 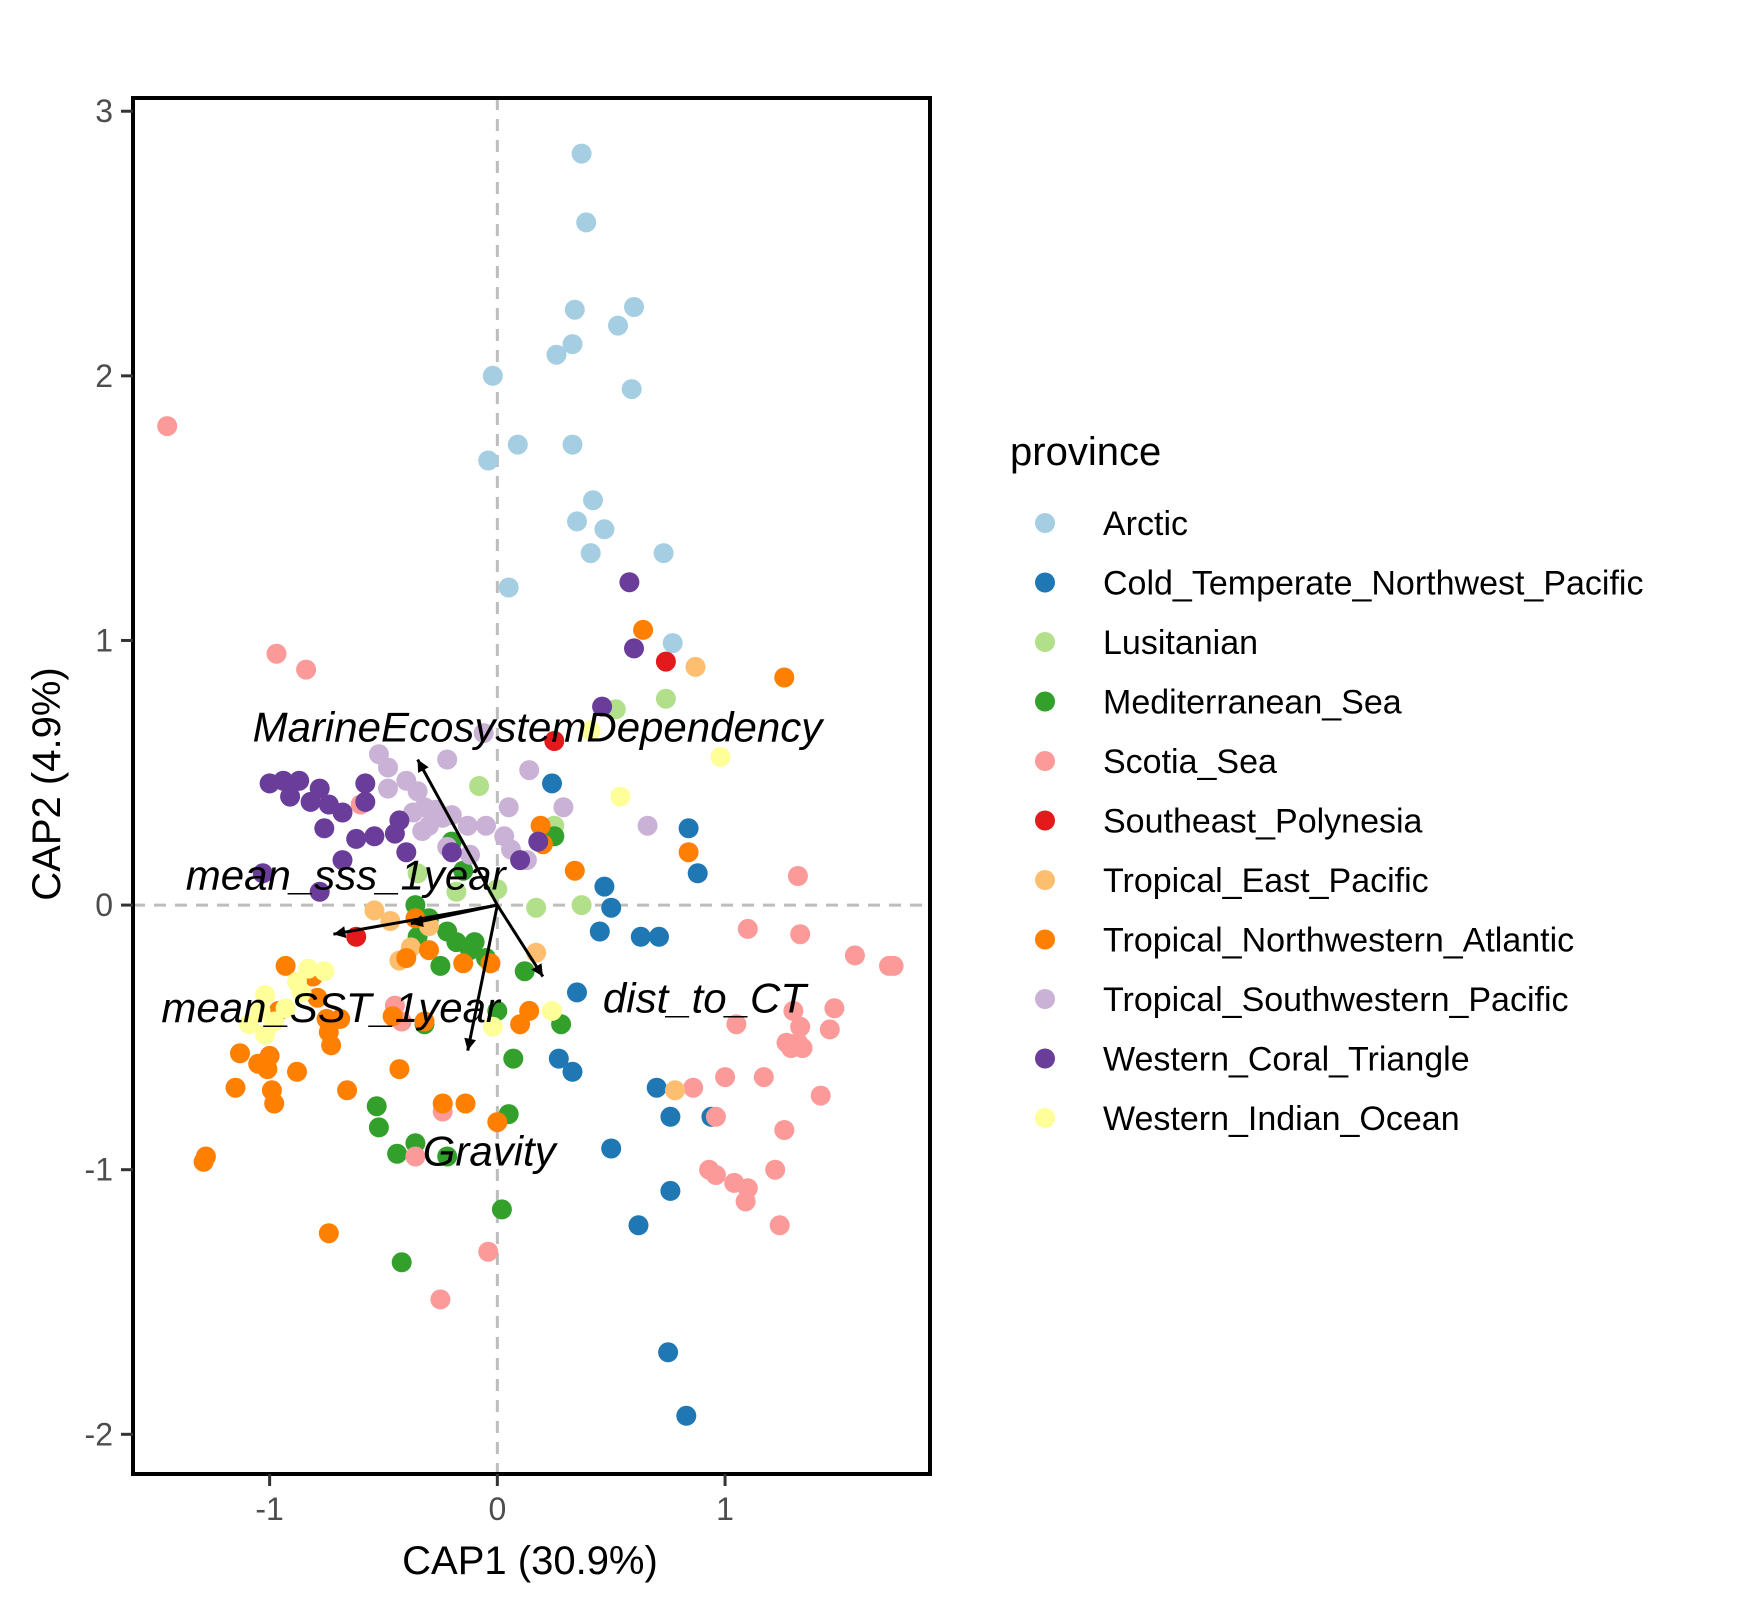 What do you see at coordinates (1180, 643) in the screenshot?
I see `legend-label: Lusitanian` at bounding box center [1180, 643].